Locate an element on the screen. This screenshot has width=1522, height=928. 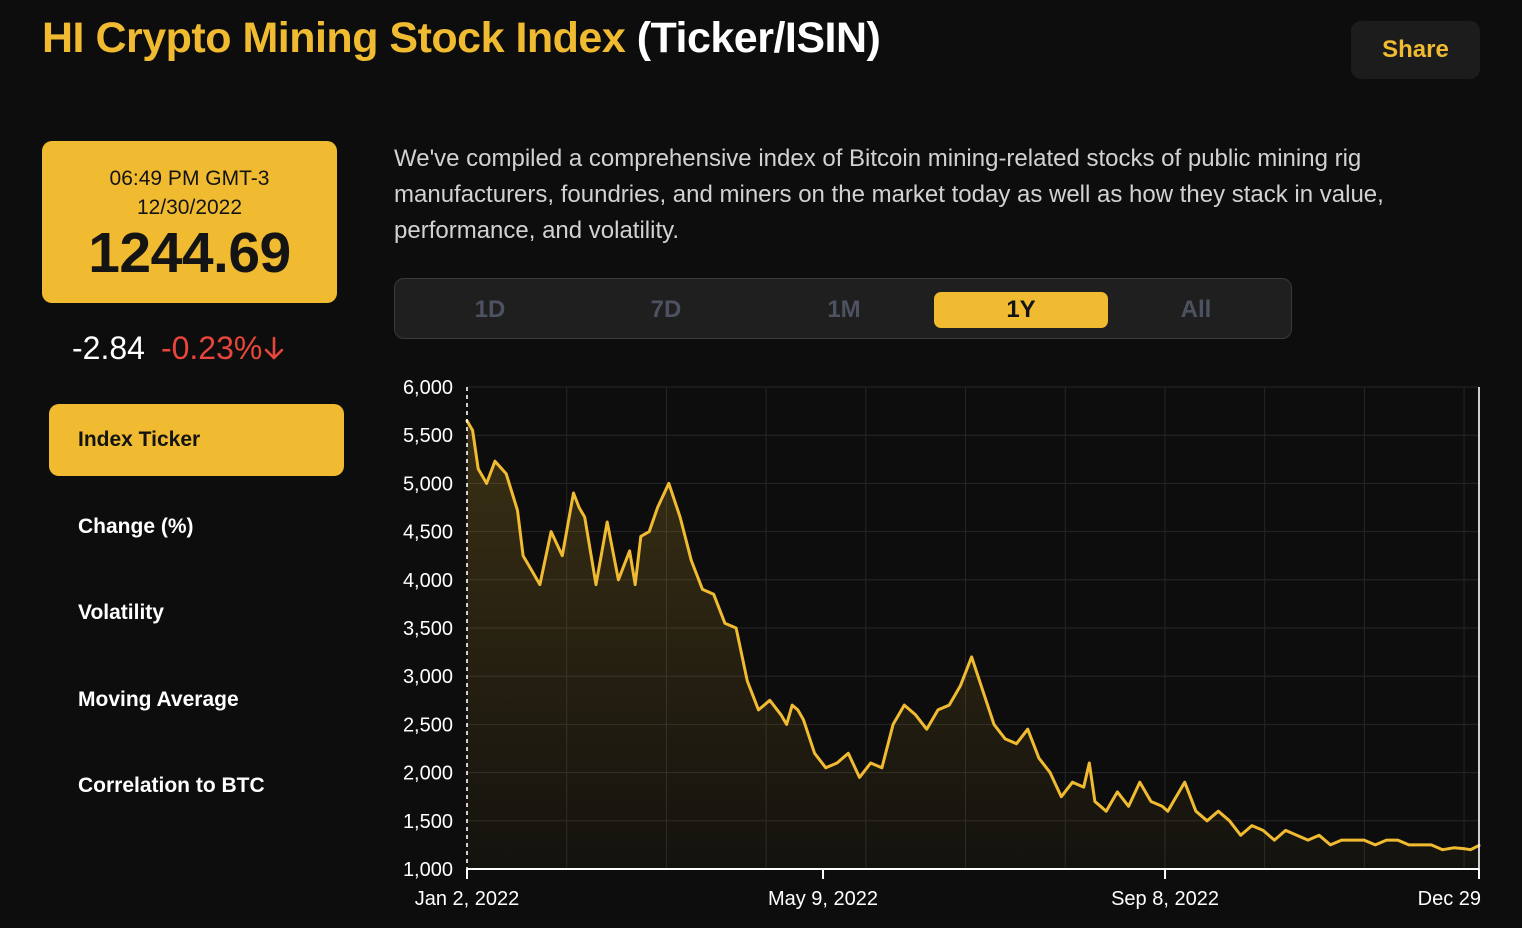
price-date: 12/30/2022 is located at coordinates (189, 207).